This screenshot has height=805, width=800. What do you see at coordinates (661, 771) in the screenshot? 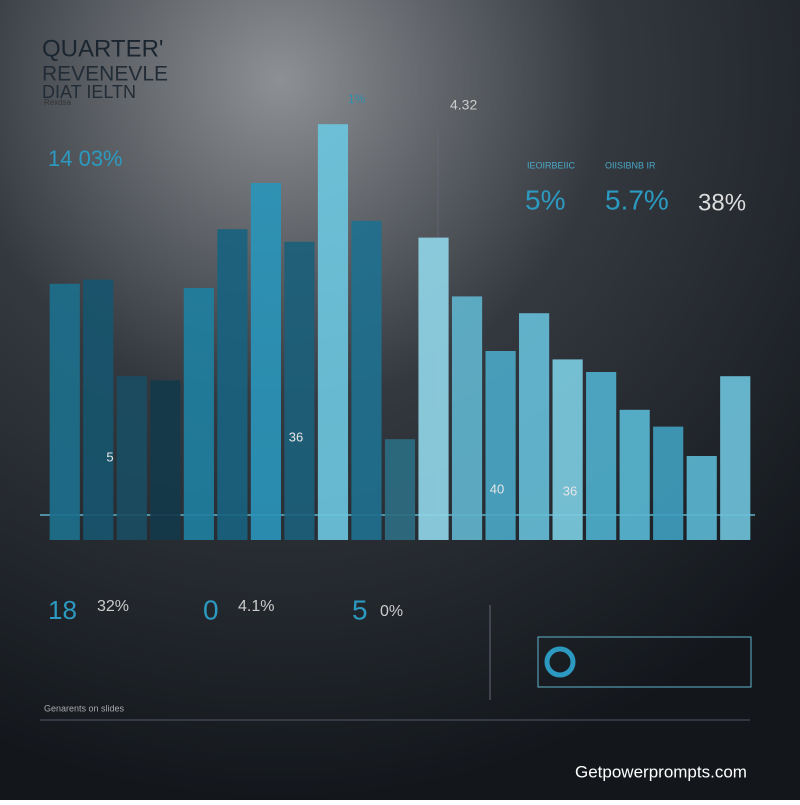
I see `brand: Getpowerprompts.com` at bounding box center [661, 771].